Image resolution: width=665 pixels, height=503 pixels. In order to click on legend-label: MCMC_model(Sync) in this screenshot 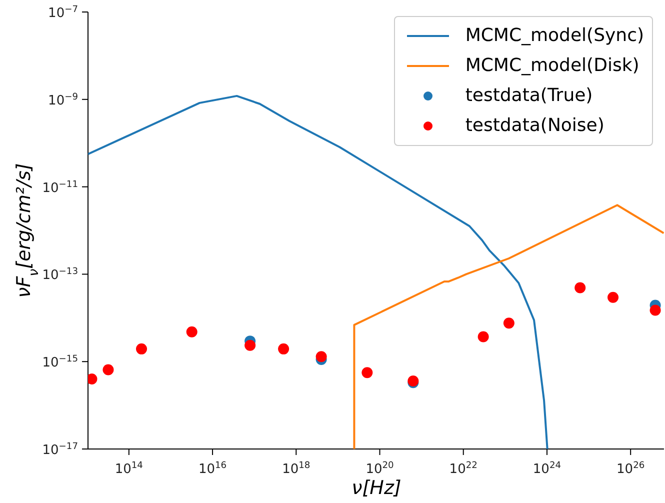, I will do `click(554, 36)`.